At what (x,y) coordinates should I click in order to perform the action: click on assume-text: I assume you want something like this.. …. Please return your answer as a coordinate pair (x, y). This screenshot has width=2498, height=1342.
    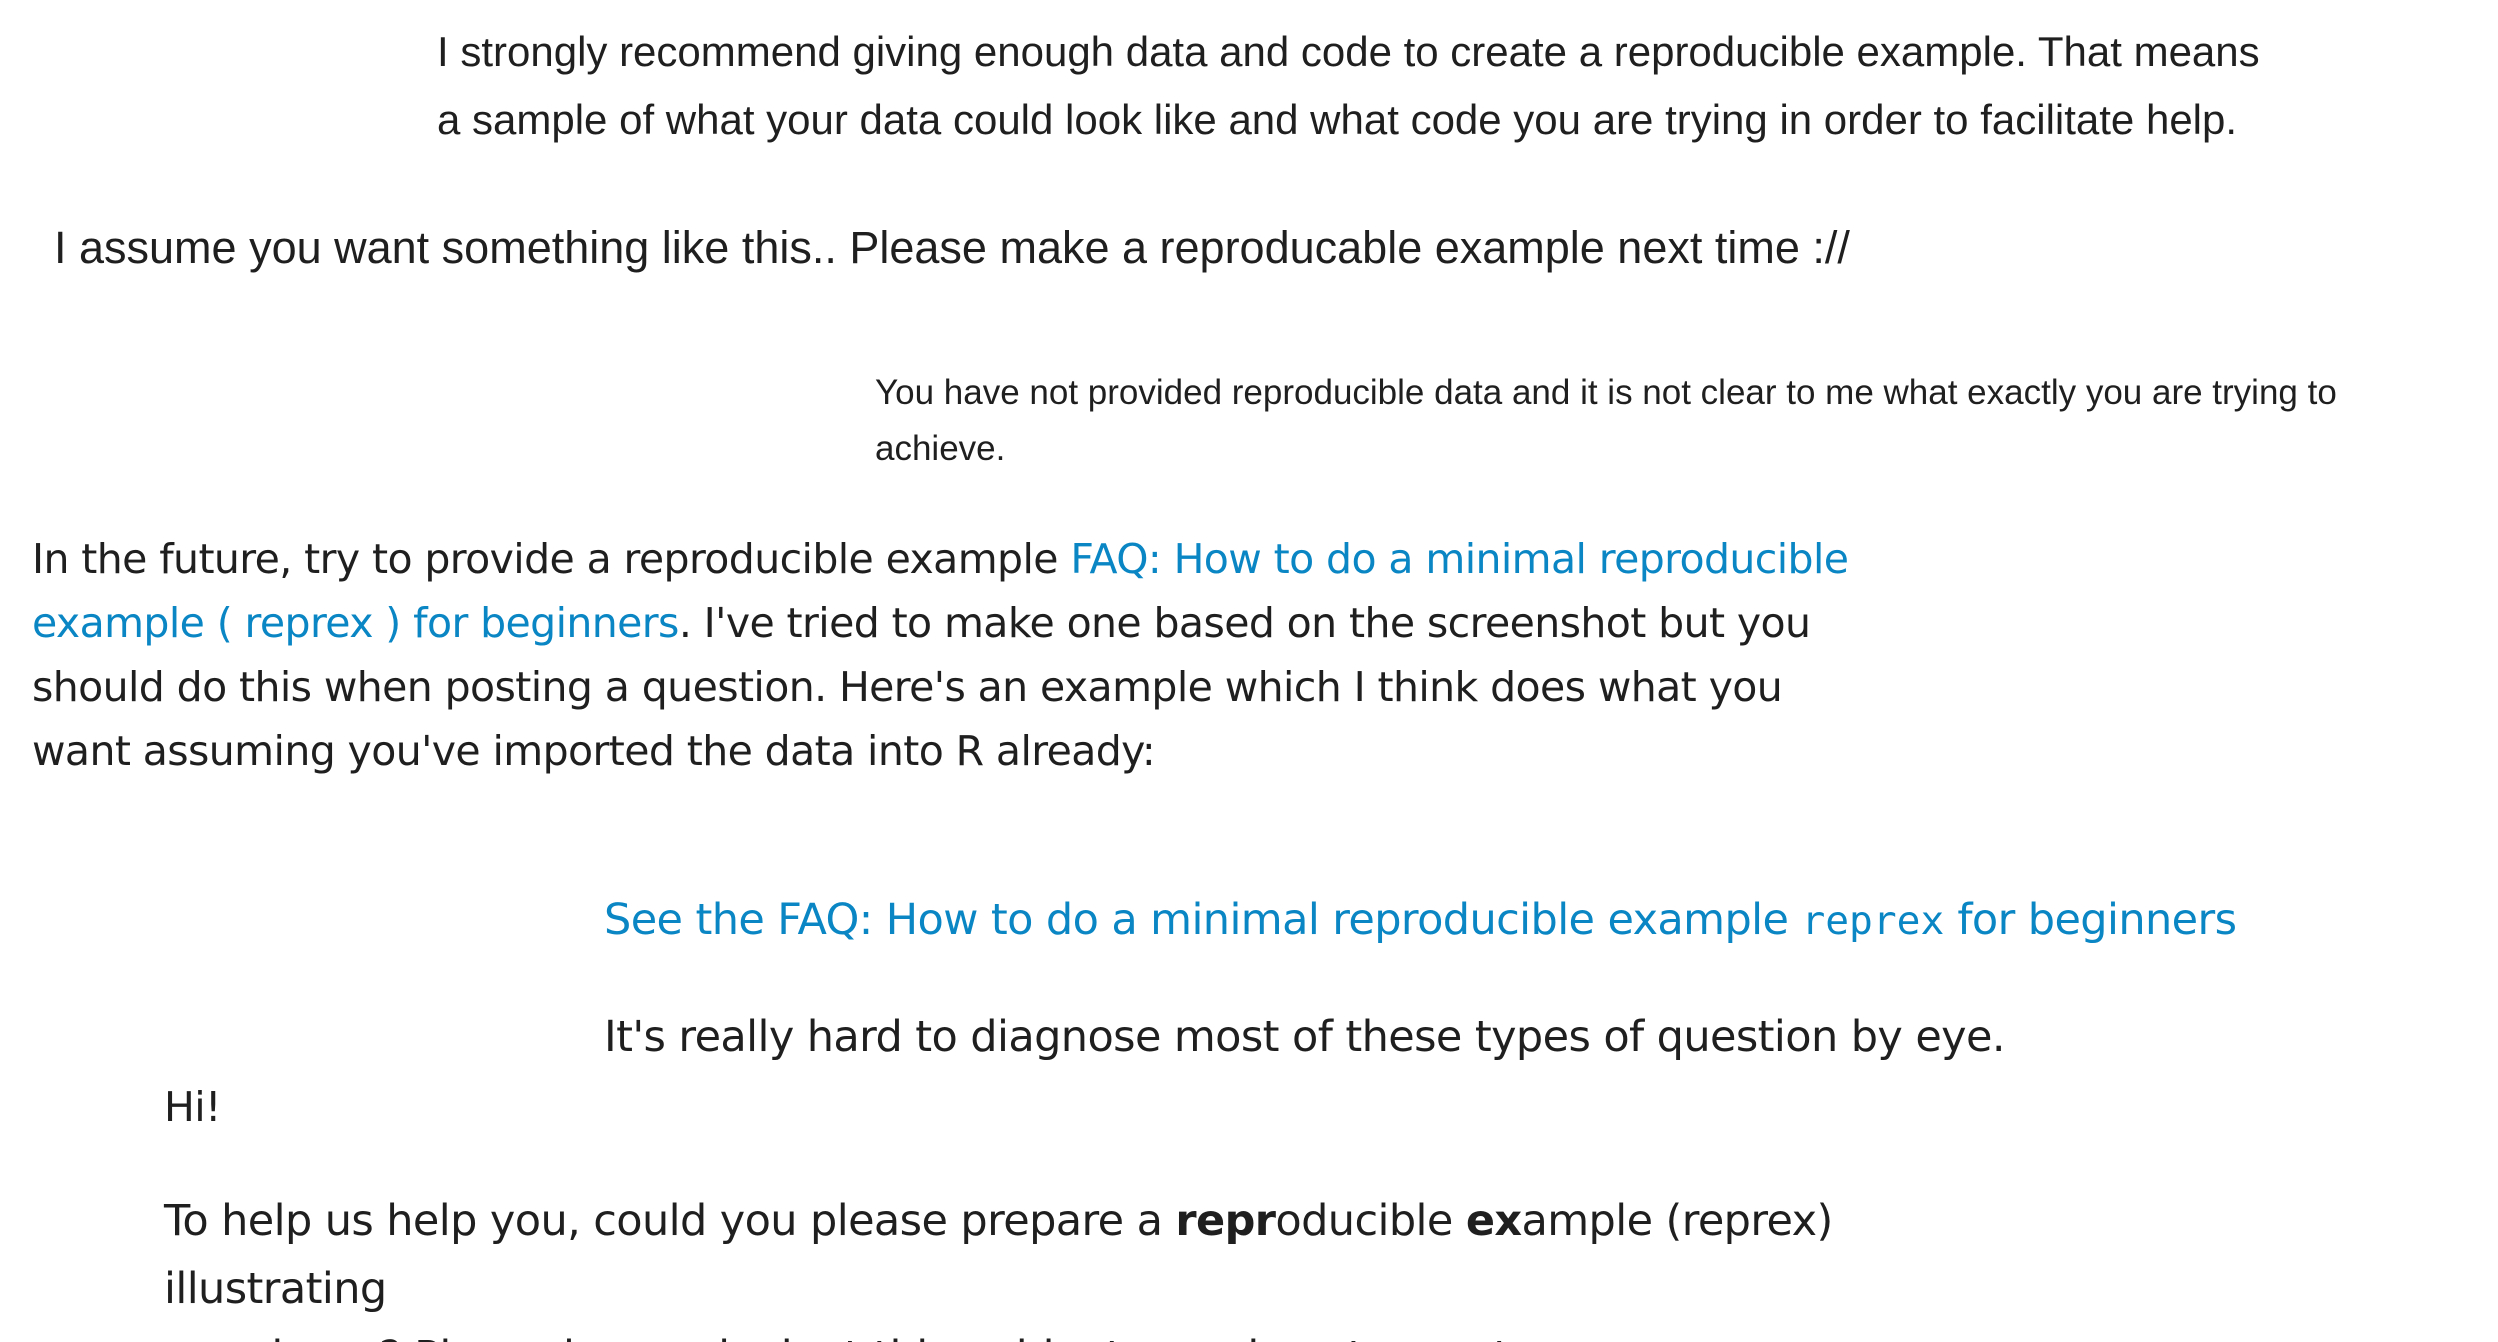
    Looking at the image, I should click on (1154, 248).